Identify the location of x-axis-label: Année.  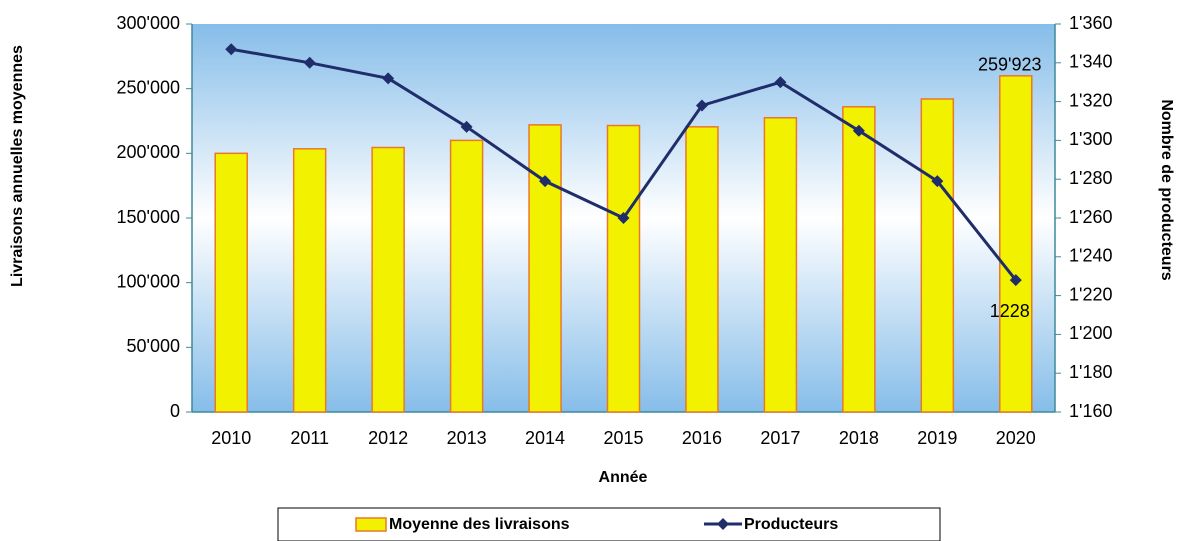
(623, 477).